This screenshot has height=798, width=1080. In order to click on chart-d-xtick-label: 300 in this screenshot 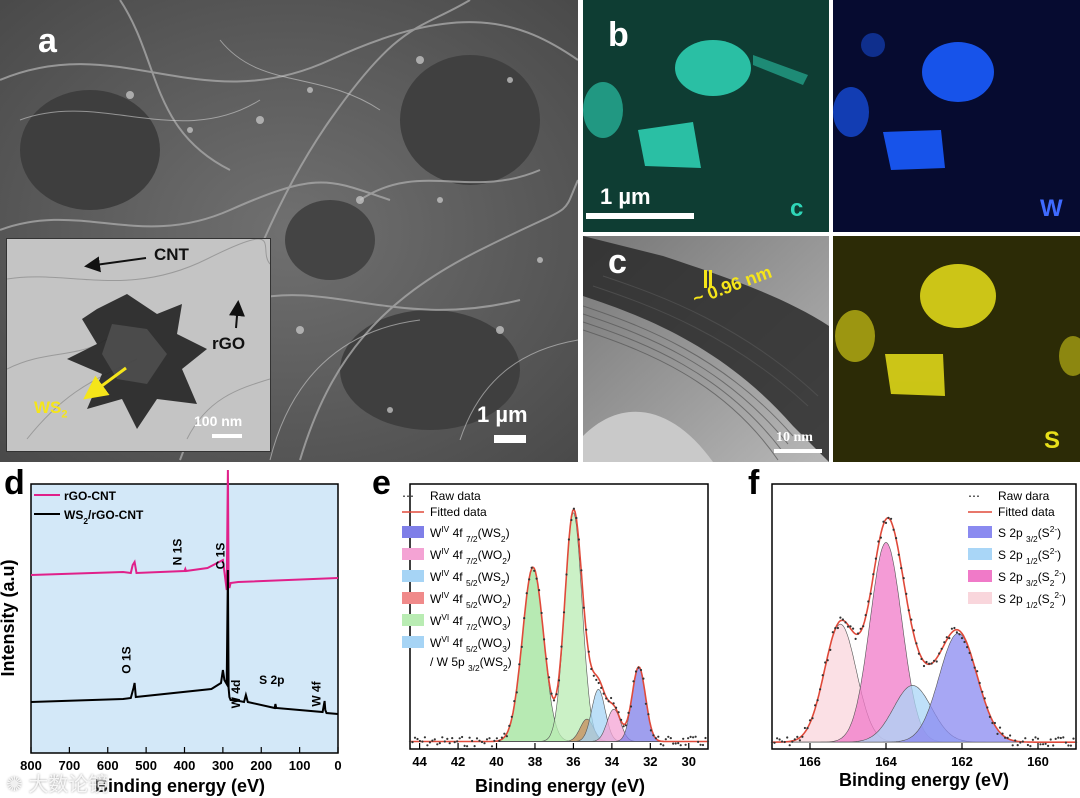, I will do `click(223, 765)`.